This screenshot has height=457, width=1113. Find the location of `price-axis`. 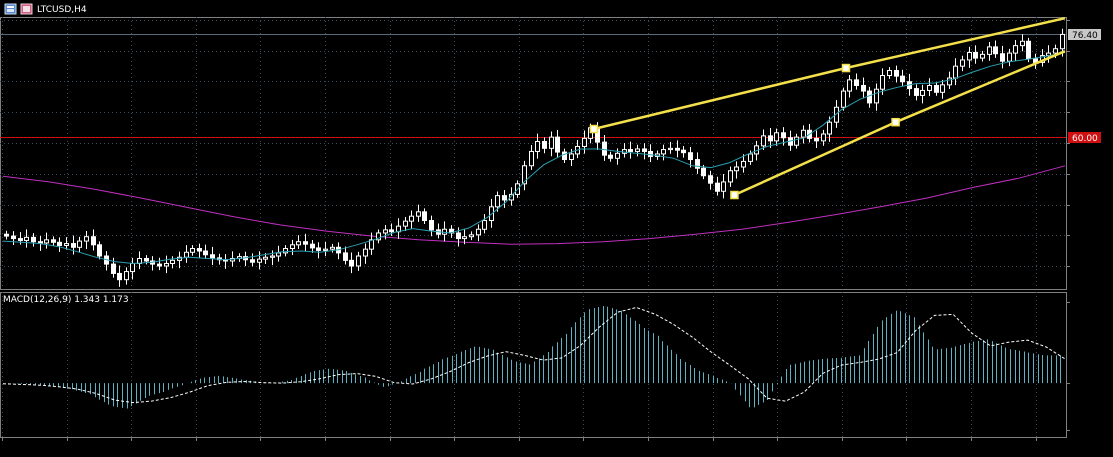

price-axis is located at coordinates (1068, 225).